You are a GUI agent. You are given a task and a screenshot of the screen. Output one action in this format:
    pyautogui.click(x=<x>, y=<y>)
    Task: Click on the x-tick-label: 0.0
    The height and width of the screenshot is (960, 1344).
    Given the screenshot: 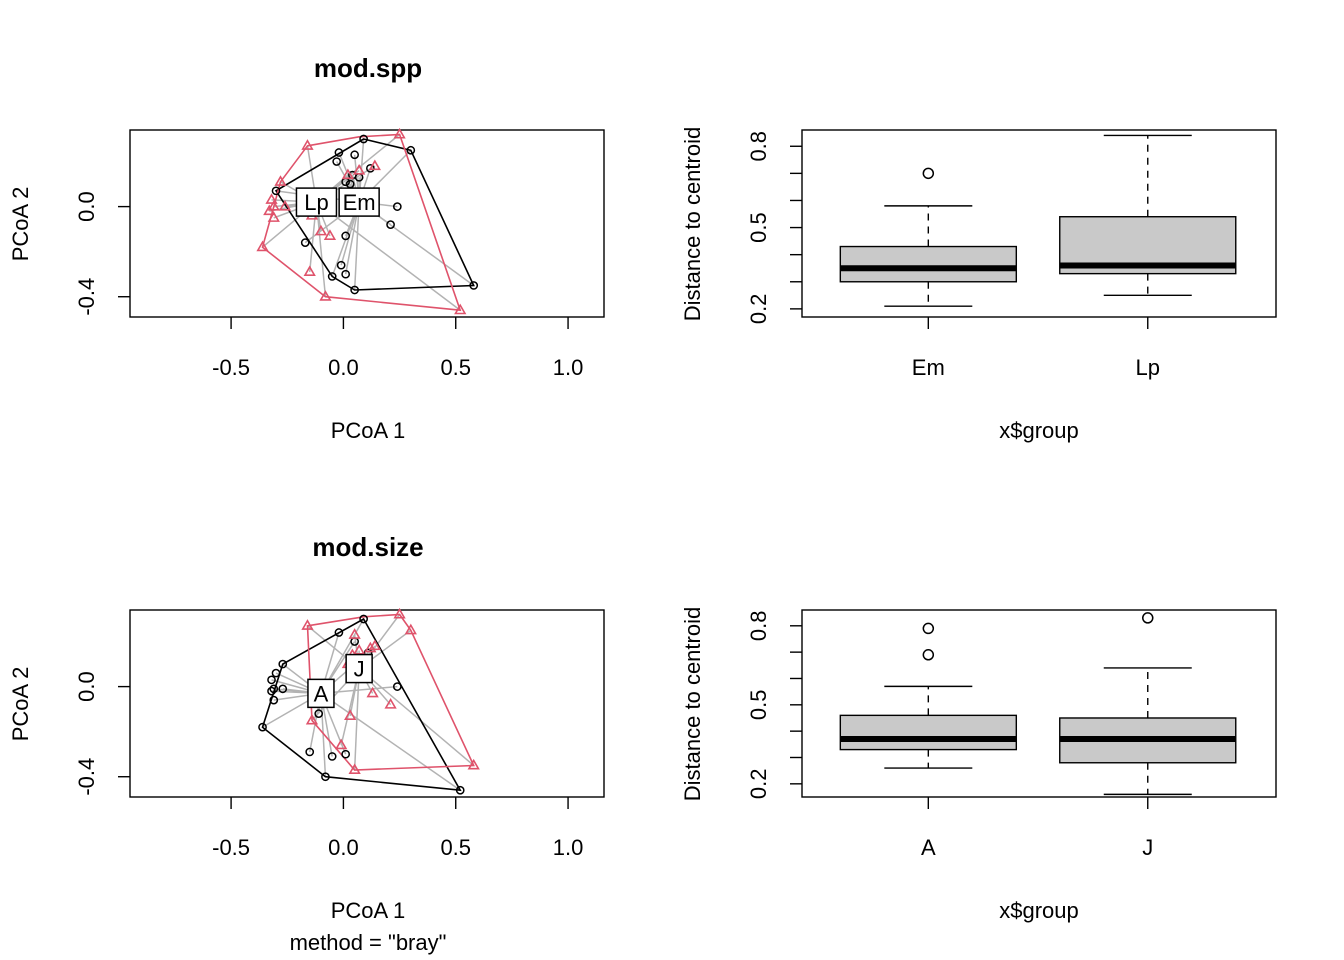 What is the action you would take?
    pyautogui.click(x=343, y=847)
    